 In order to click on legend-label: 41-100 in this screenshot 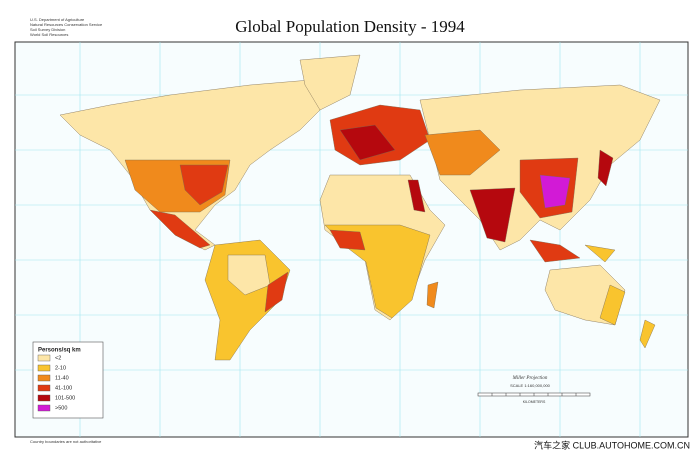, I will do `click(63, 388)`.